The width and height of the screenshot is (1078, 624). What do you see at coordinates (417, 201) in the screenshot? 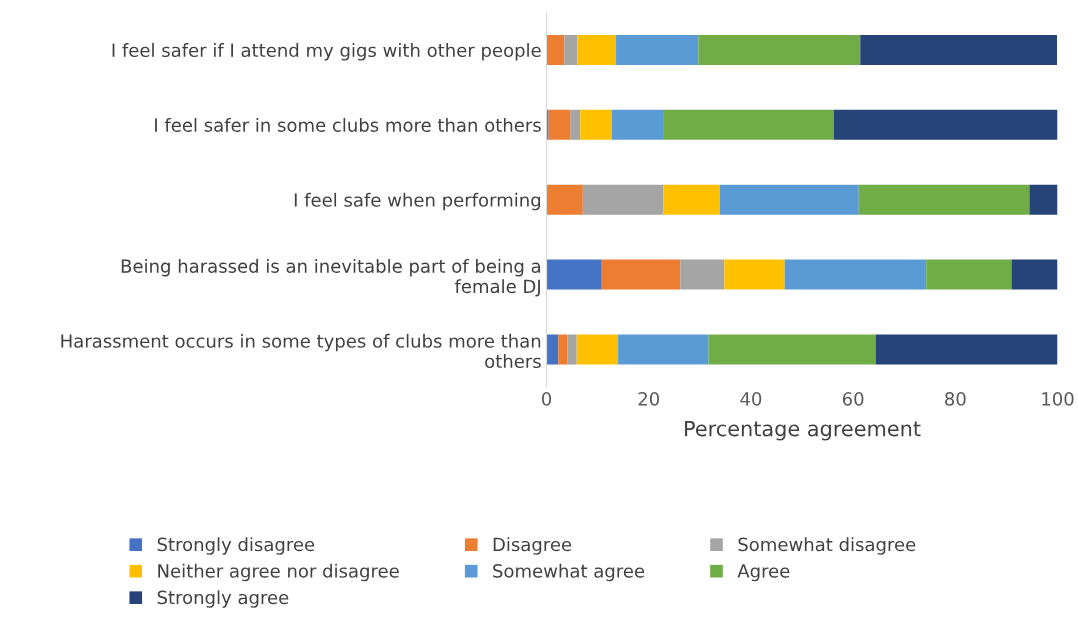
I see `y-tick-label: I feel safe when performing` at bounding box center [417, 201].